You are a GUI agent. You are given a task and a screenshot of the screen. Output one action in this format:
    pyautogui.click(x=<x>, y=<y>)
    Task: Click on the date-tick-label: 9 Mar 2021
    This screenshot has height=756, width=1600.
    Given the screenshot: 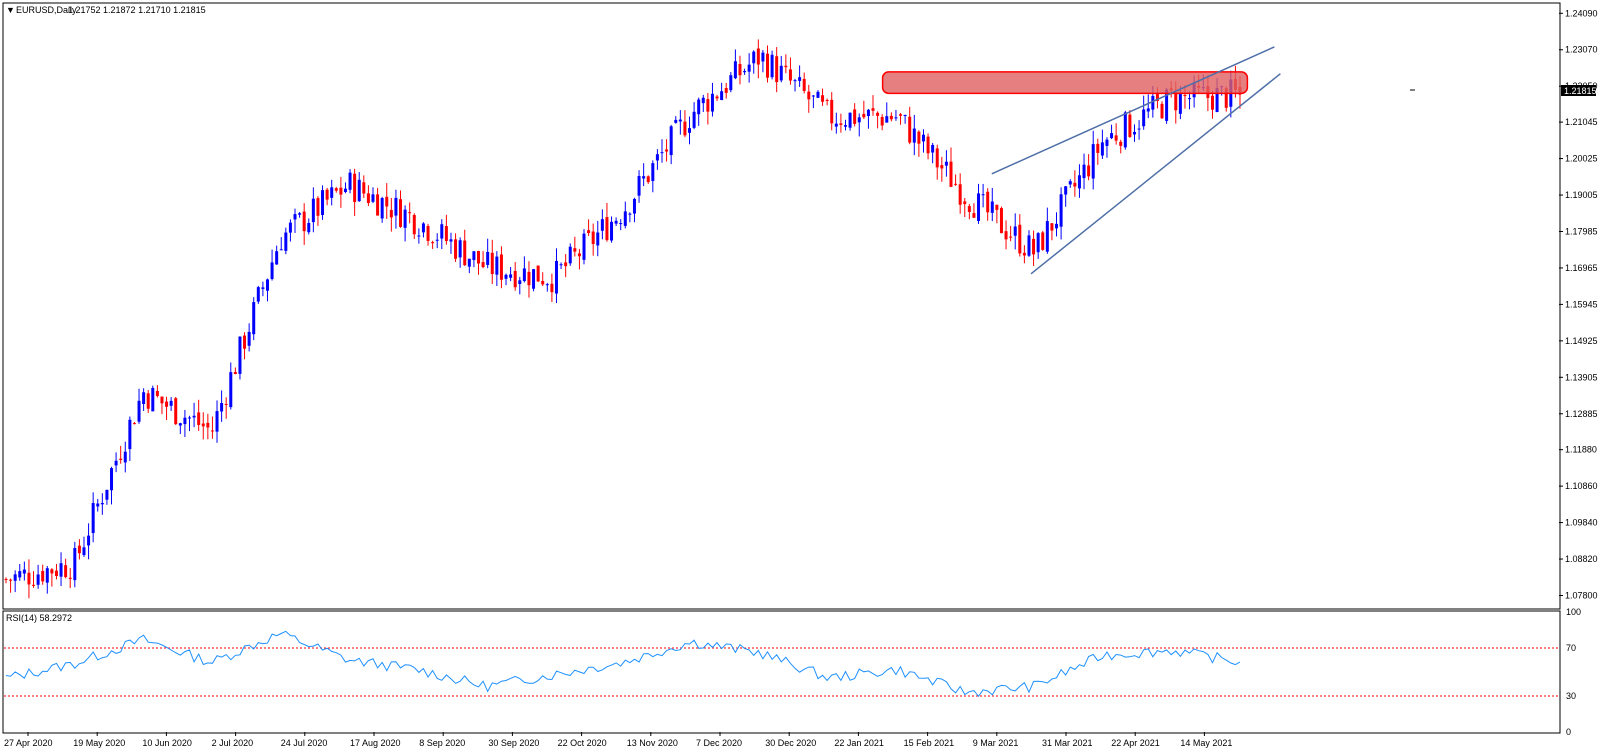 What is the action you would take?
    pyautogui.click(x=996, y=743)
    